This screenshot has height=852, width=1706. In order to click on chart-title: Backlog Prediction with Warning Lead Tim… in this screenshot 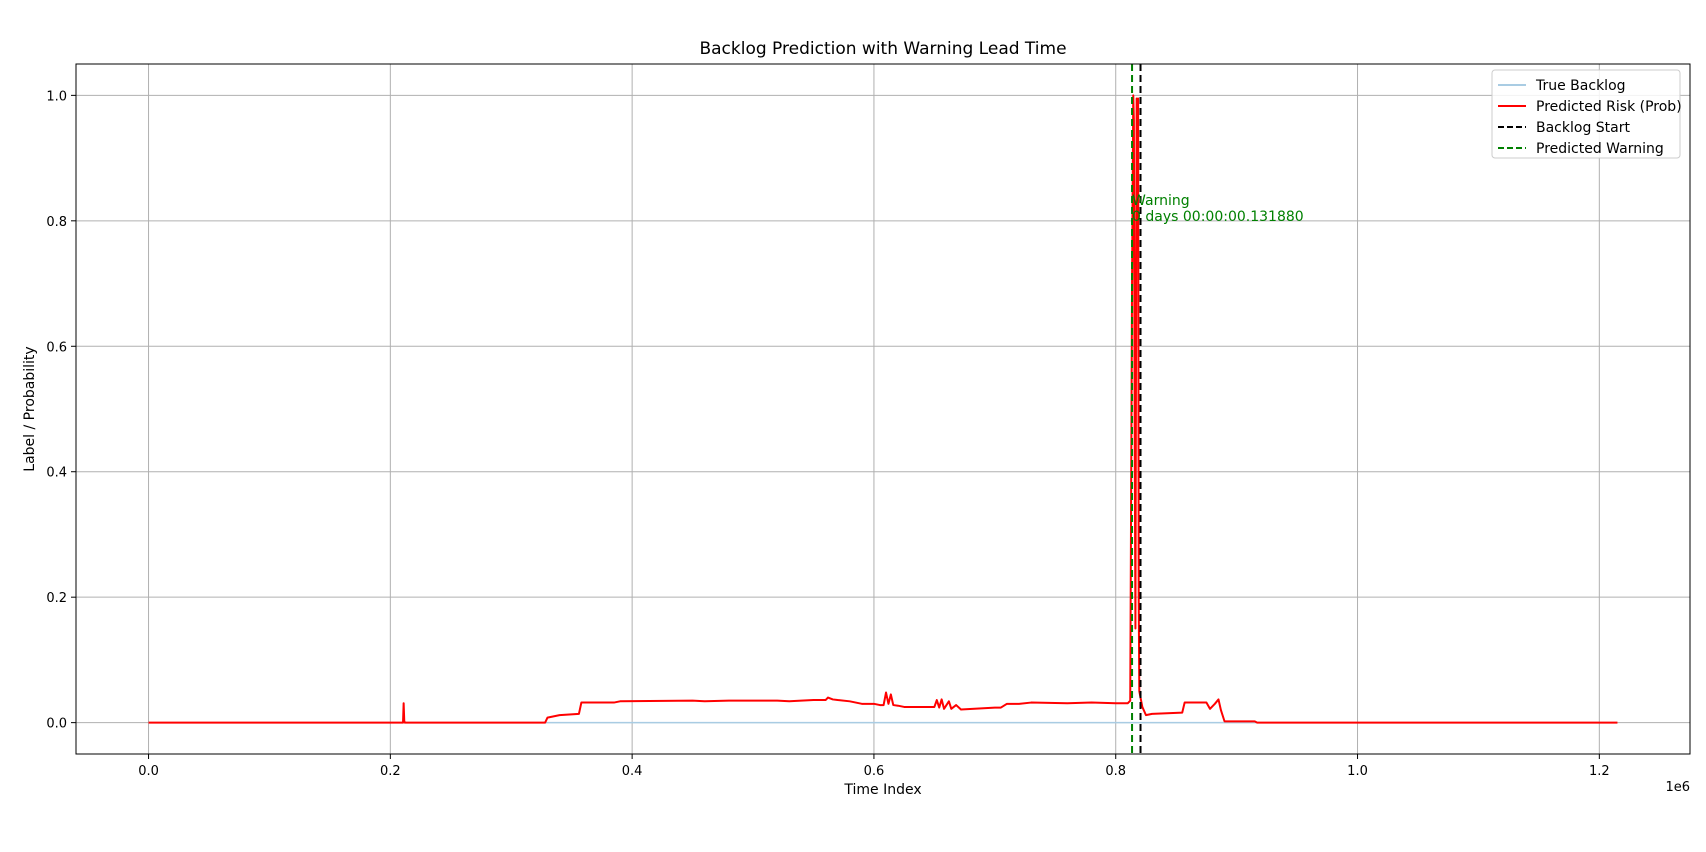, I will do `click(882, 49)`.